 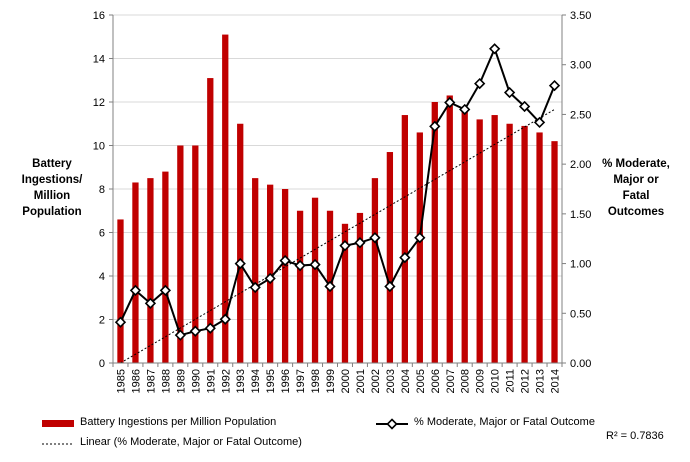 What do you see at coordinates (226, 381) in the screenshot?
I see `x-tick-label-1992: 1992` at bounding box center [226, 381].